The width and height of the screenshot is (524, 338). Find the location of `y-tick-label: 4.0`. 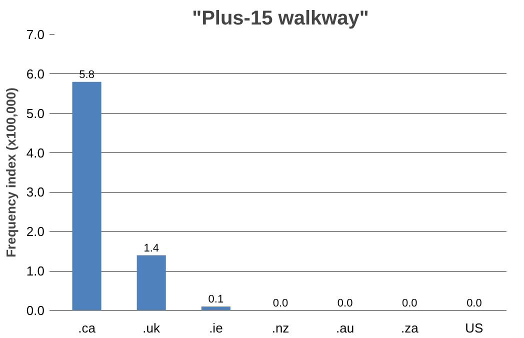

y-tick-label: 4.0 is located at coordinates (35, 152).